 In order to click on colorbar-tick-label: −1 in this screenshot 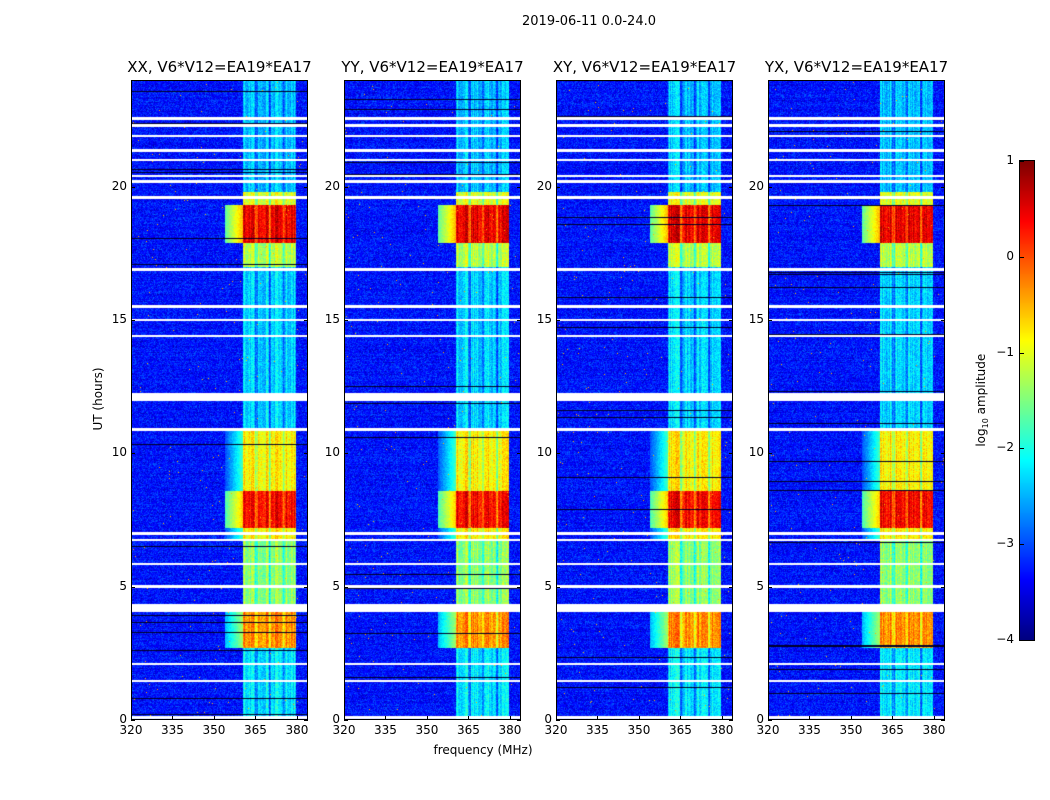, I will do `click(1005, 351)`.